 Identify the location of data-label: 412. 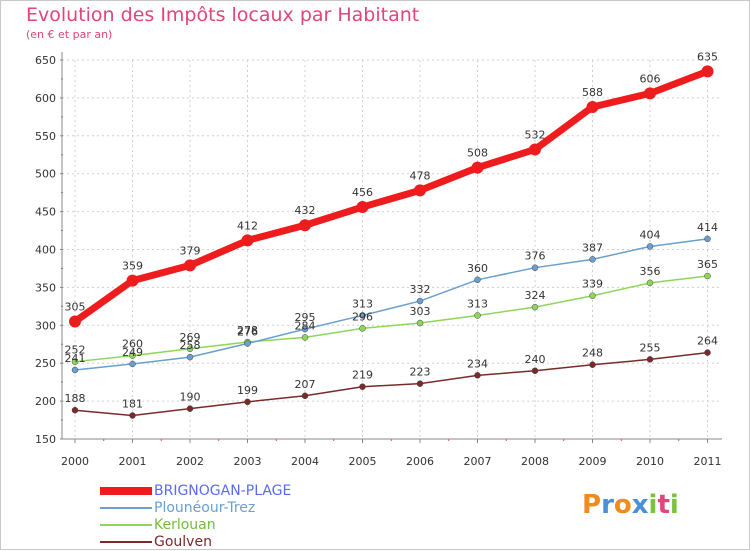
(247, 225).